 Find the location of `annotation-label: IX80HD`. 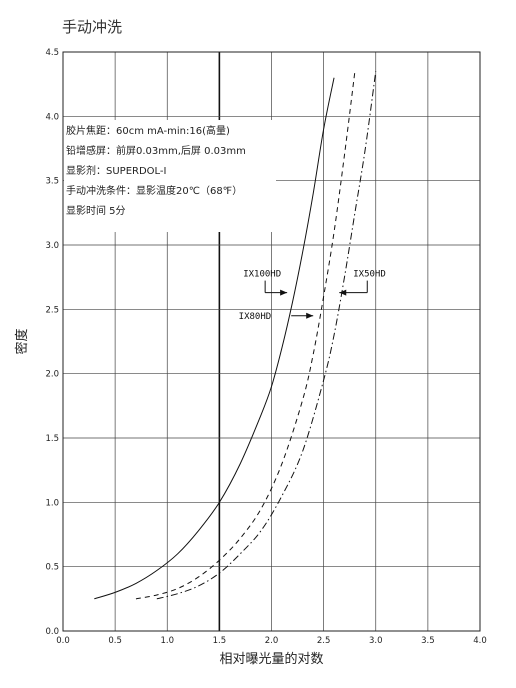

annotation-label: IX80HD is located at coordinates (255, 317).